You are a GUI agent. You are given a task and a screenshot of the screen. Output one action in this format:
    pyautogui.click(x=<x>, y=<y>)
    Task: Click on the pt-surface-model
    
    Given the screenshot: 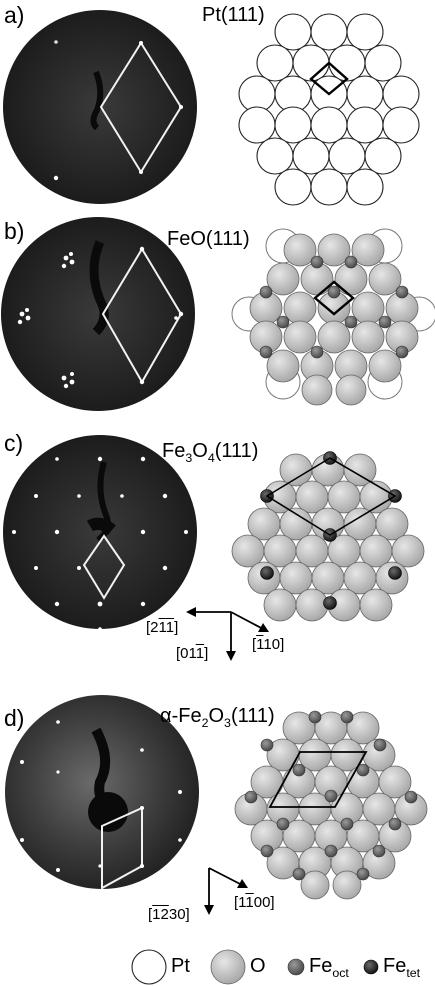 What is the action you would take?
    pyautogui.click(x=329, y=109)
    